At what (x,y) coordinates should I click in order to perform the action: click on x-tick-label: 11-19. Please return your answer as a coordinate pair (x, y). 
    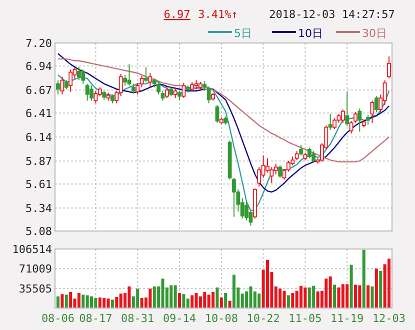
    Looking at the image, I should click on (347, 318).